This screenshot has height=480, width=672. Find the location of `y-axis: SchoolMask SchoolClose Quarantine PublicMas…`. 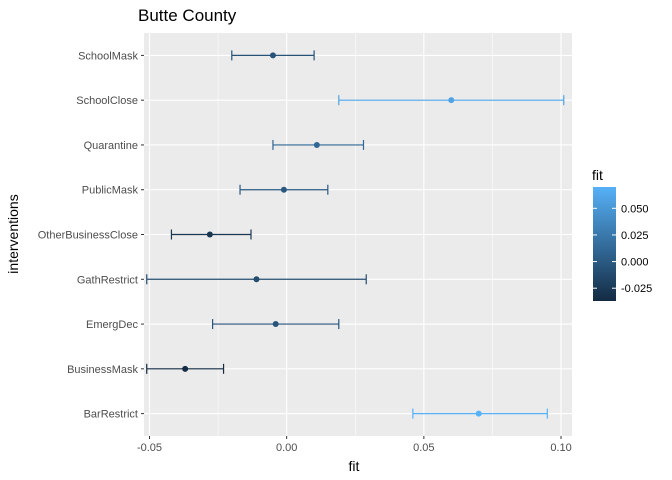

y-axis: SchoolMask SchoolClose Quarantine PublicMas… is located at coordinates (91, 235).